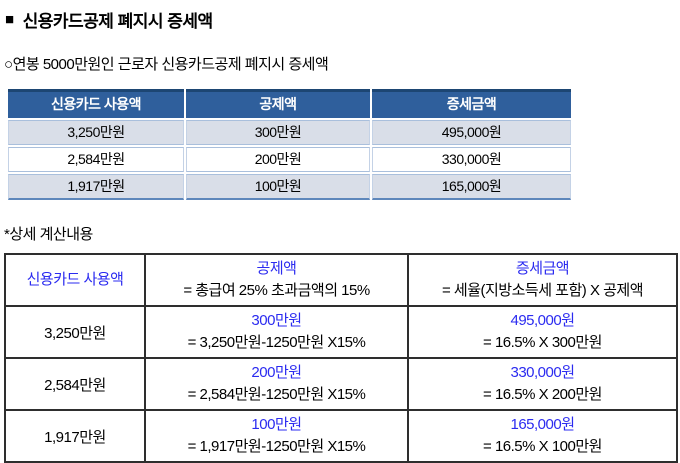  I want to click on summary-header-row: 신용카드 사용액 공제액 증세금액, so click(289, 103).